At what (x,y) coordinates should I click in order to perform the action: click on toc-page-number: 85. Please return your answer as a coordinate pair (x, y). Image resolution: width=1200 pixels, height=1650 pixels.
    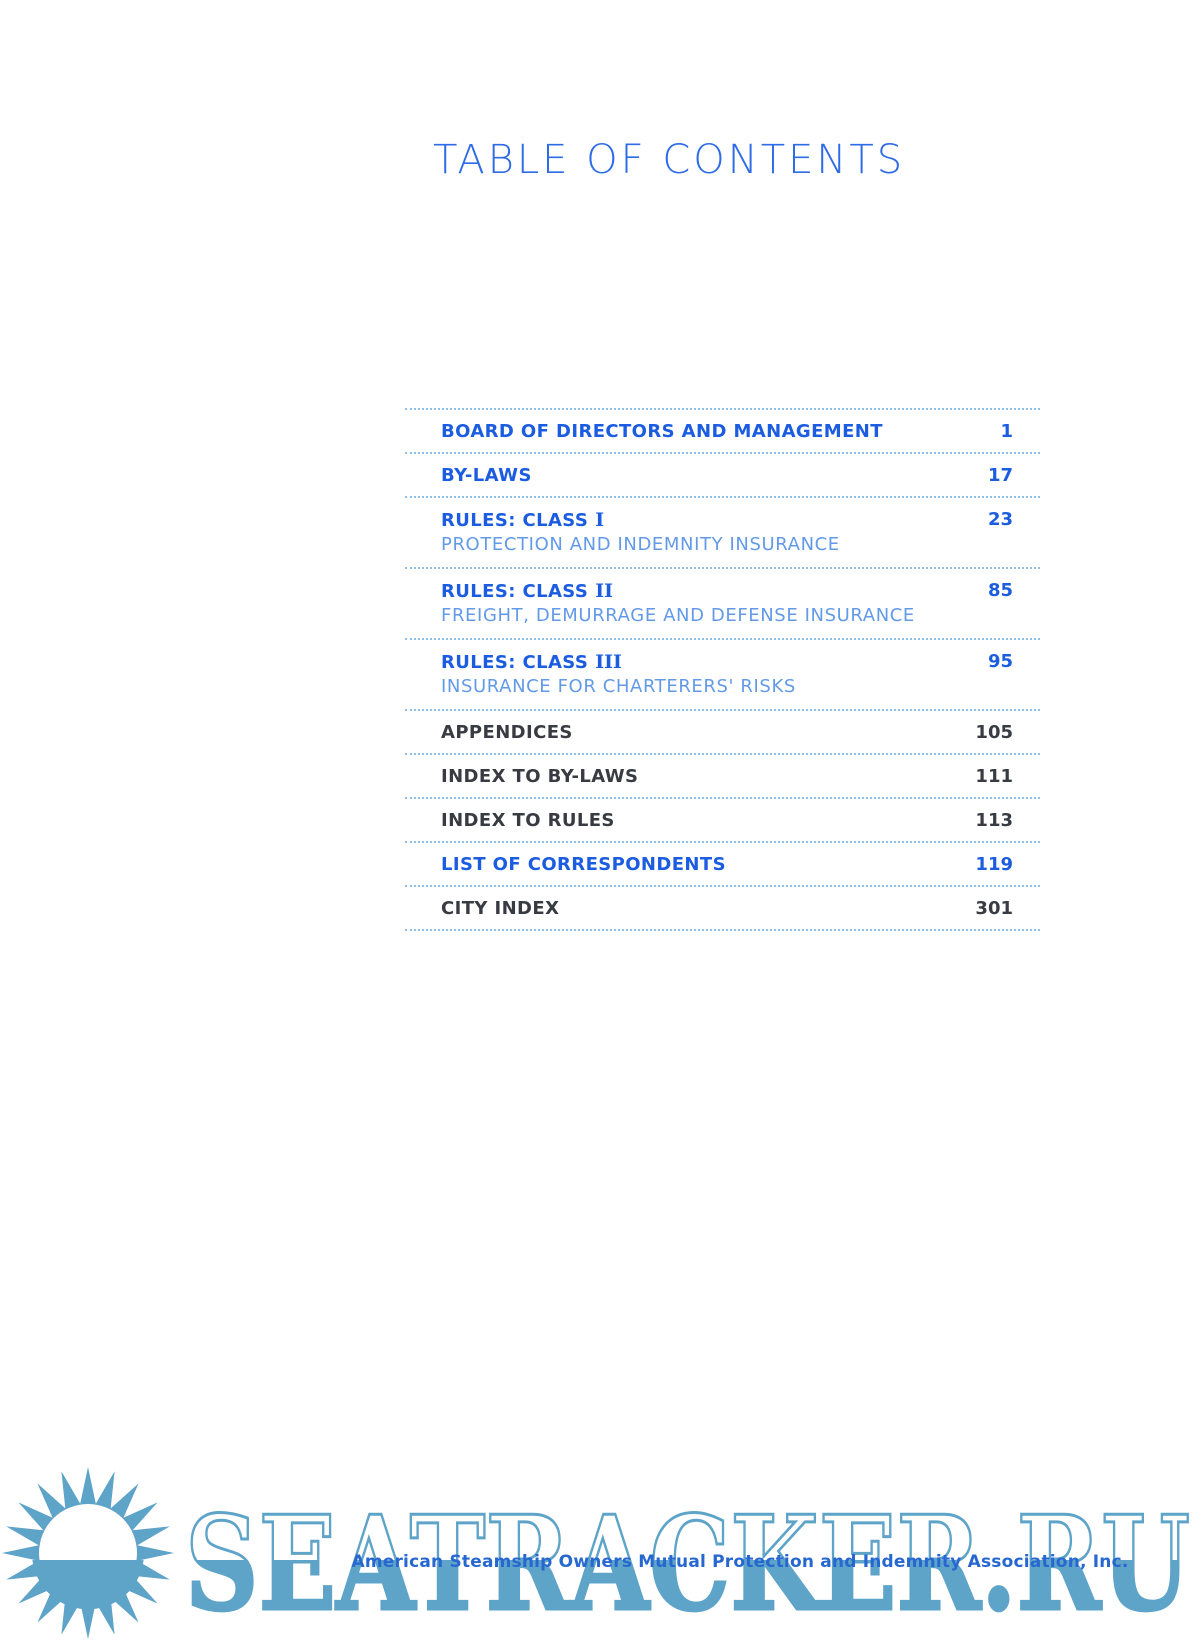
    Looking at the image, I should click on (1000, 590).